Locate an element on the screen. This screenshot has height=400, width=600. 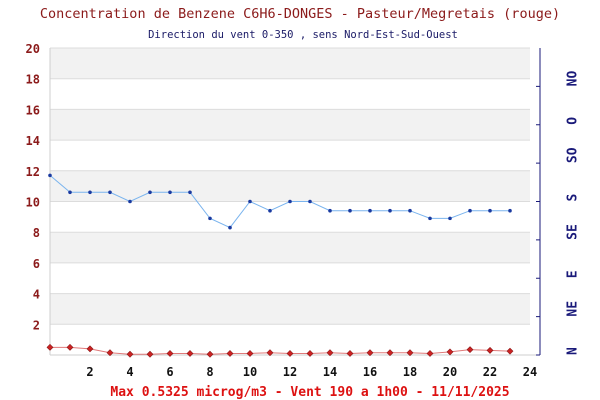
x-tick-label: 8 is located at coordinates (209, 372).